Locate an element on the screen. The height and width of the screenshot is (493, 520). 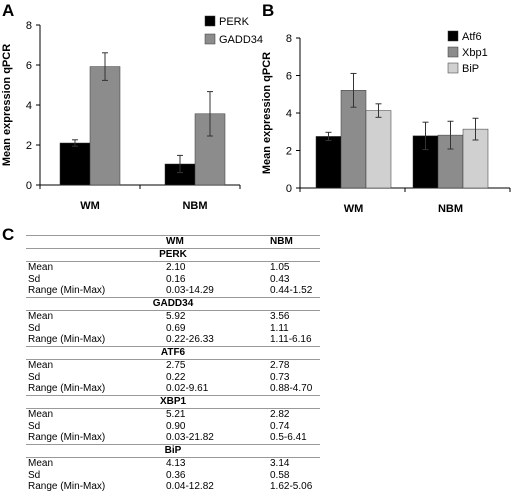
table-header-wm: WM is located at coordinates (199, 242).